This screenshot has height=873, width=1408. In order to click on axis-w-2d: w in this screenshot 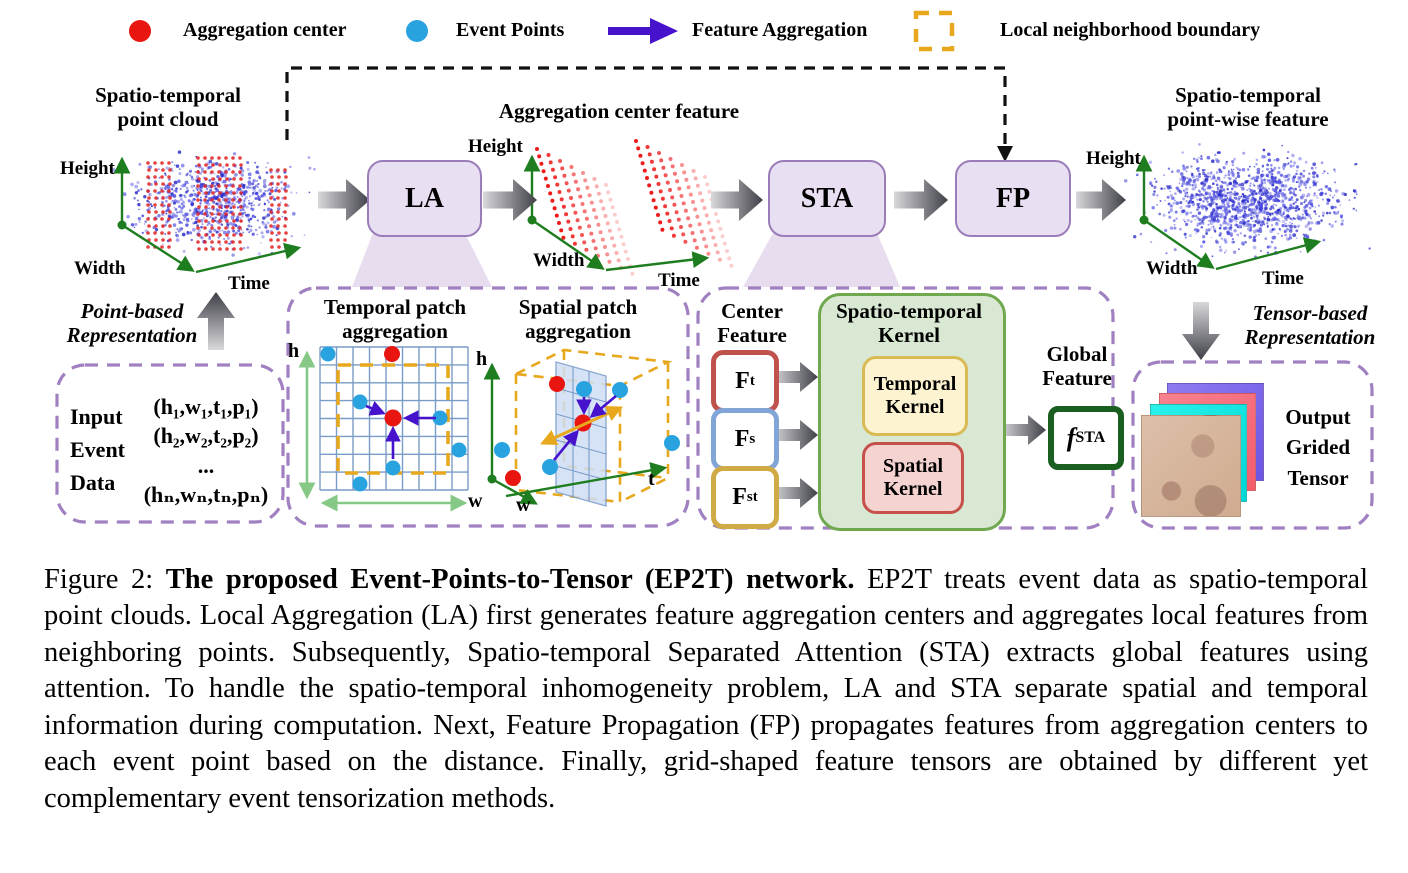, I will do `click(475, 501)`.